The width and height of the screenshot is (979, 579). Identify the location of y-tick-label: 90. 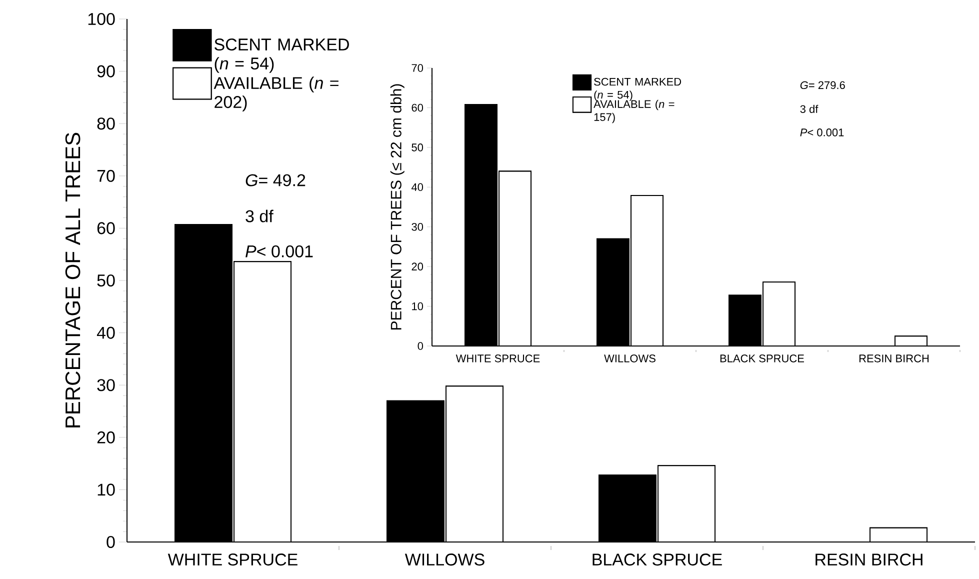
(106, 71).